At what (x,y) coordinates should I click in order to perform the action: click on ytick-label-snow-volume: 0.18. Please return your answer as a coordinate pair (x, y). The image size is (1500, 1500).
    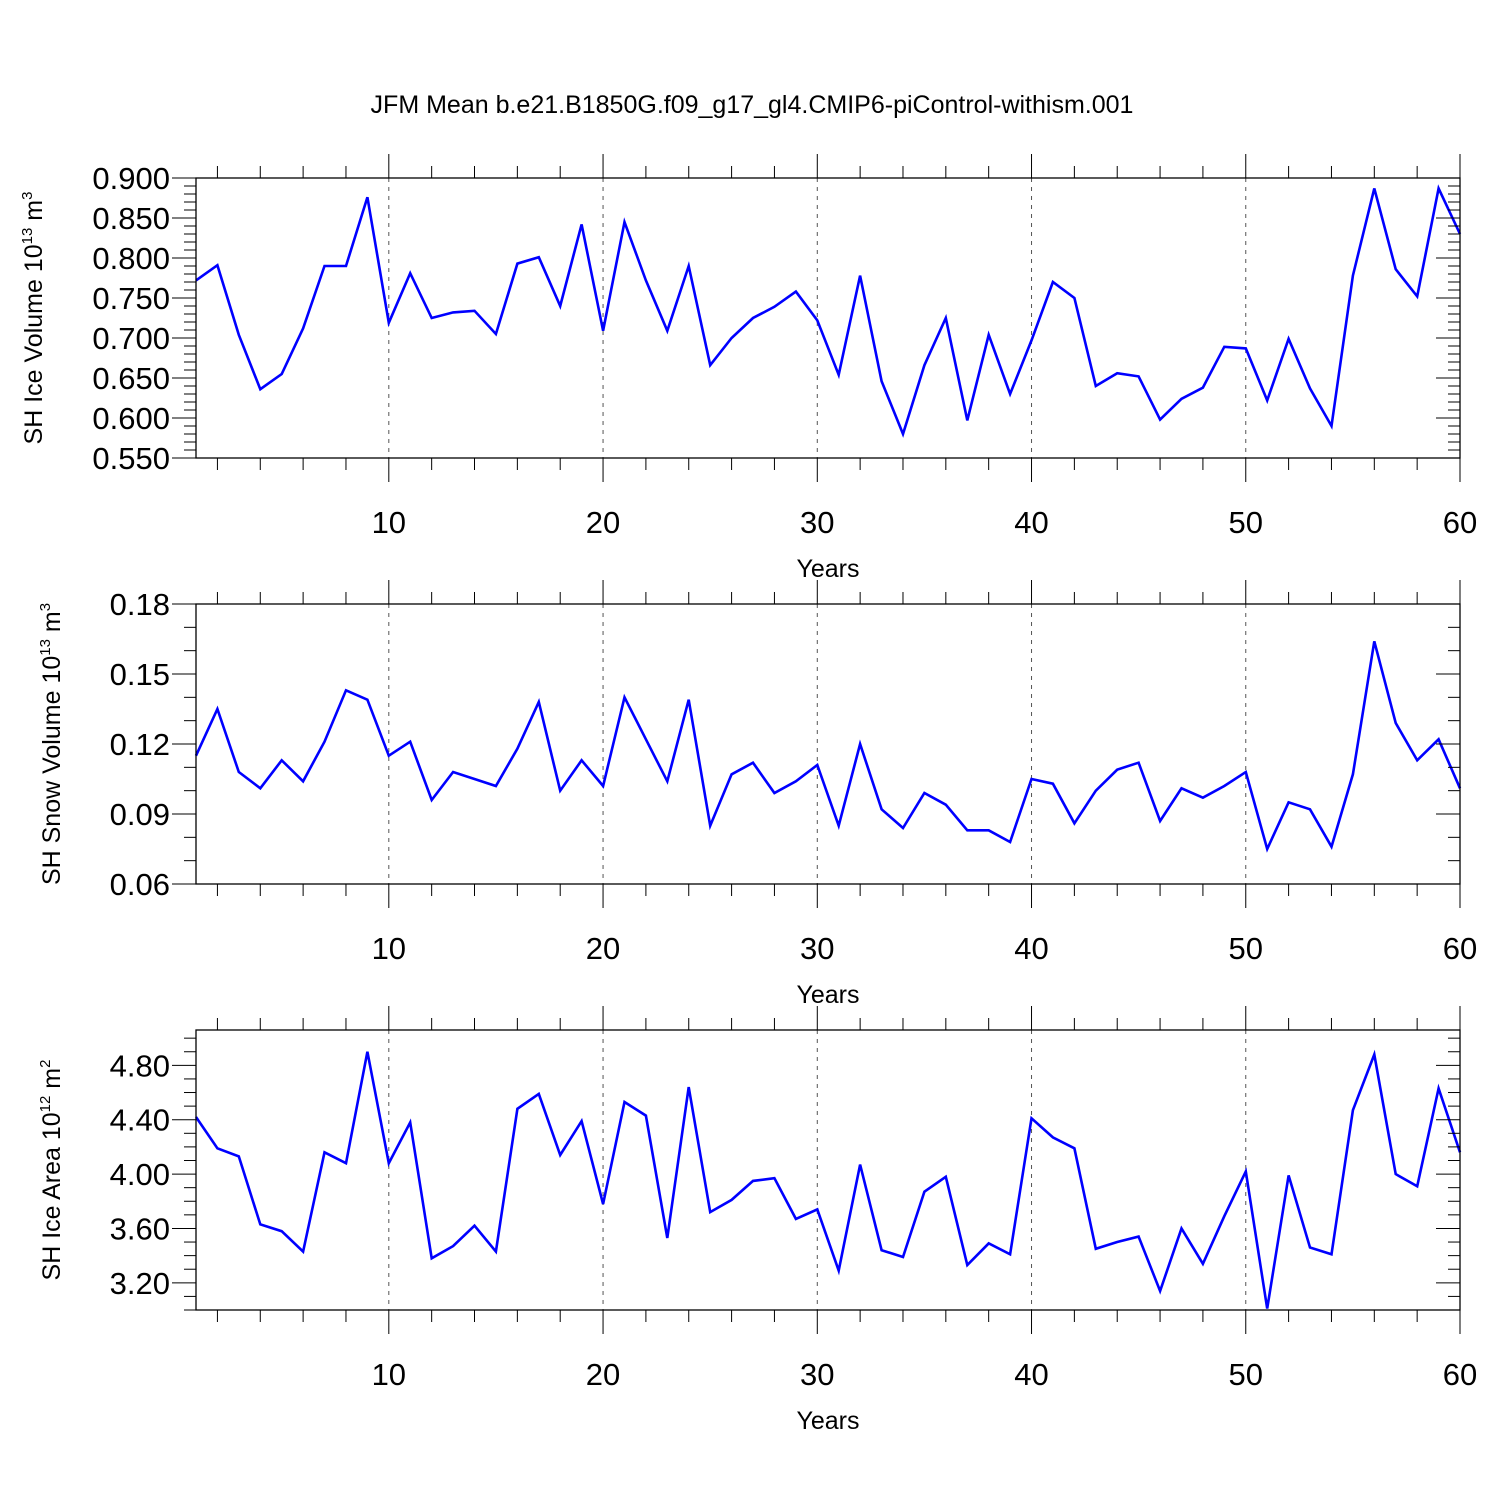
    Looking at the image, I should click on (140, 604).